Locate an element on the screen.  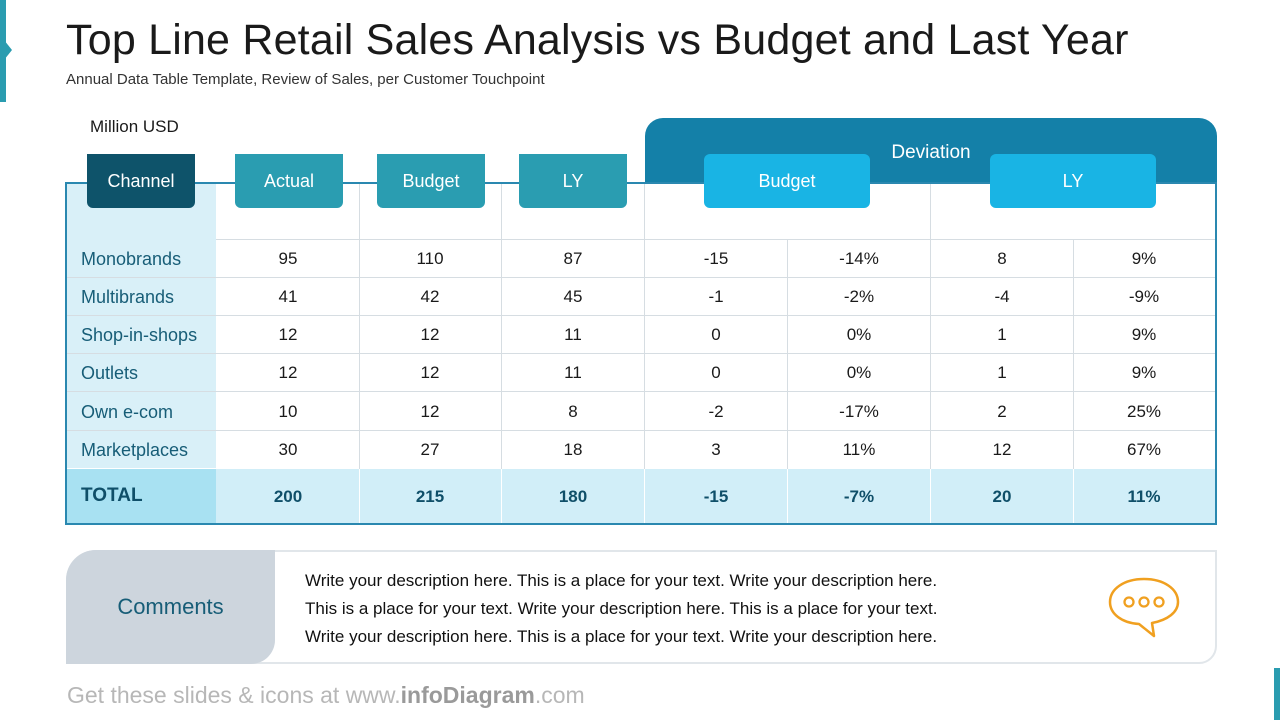
comments-label: Comments is located at coordinates (170, 607).